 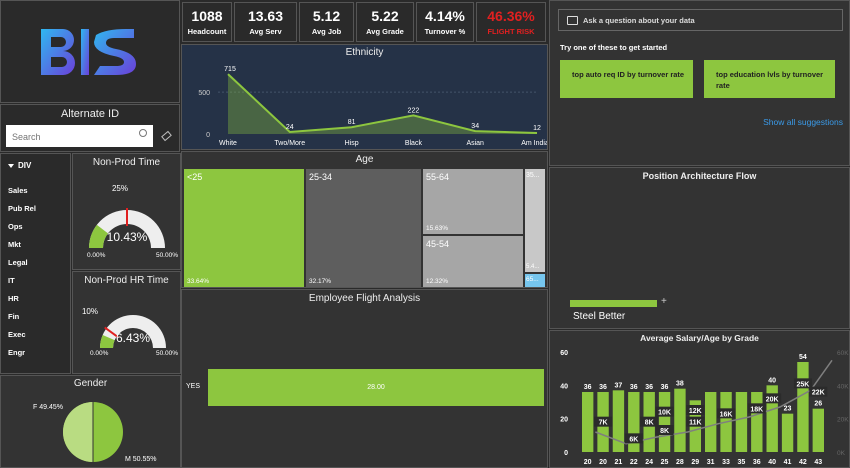 What do you see at coordinates (564, 420) in the screenshot?
I see `y-tick-label: 20` at bounding box center [564, 420].